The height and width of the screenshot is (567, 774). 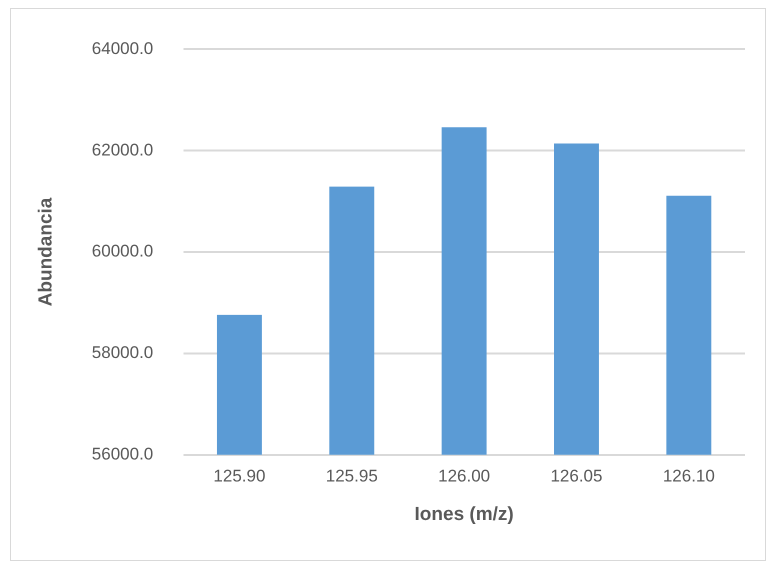 What do you see at coordinates (123, 251) in the screenshot?
I see `y-tick-label: 60000.0` at bounding box center [123, 251].